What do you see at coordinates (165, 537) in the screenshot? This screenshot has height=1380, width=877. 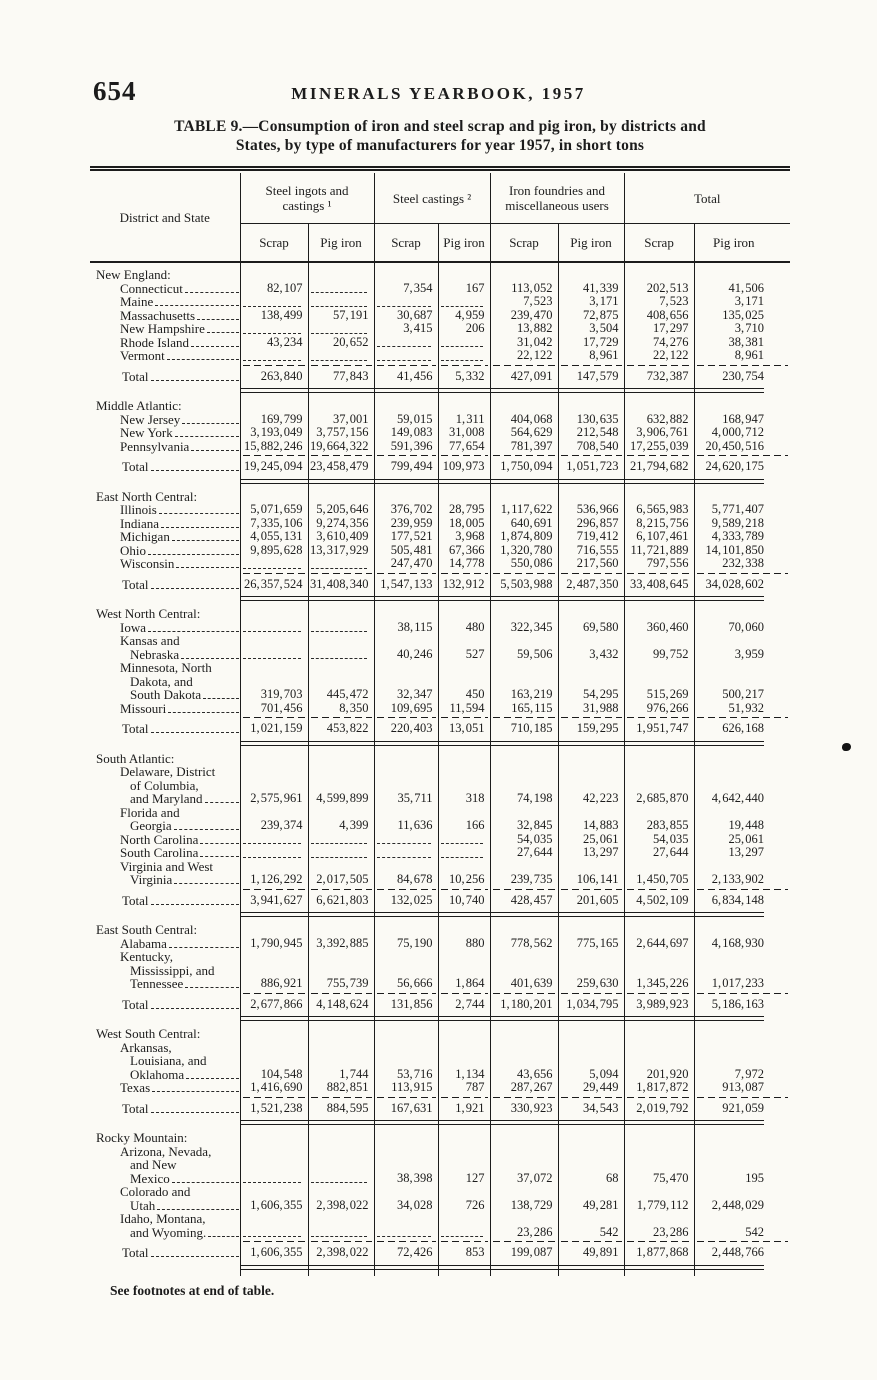 I see `row-label: Michigan` at bounding box center [165, 537].